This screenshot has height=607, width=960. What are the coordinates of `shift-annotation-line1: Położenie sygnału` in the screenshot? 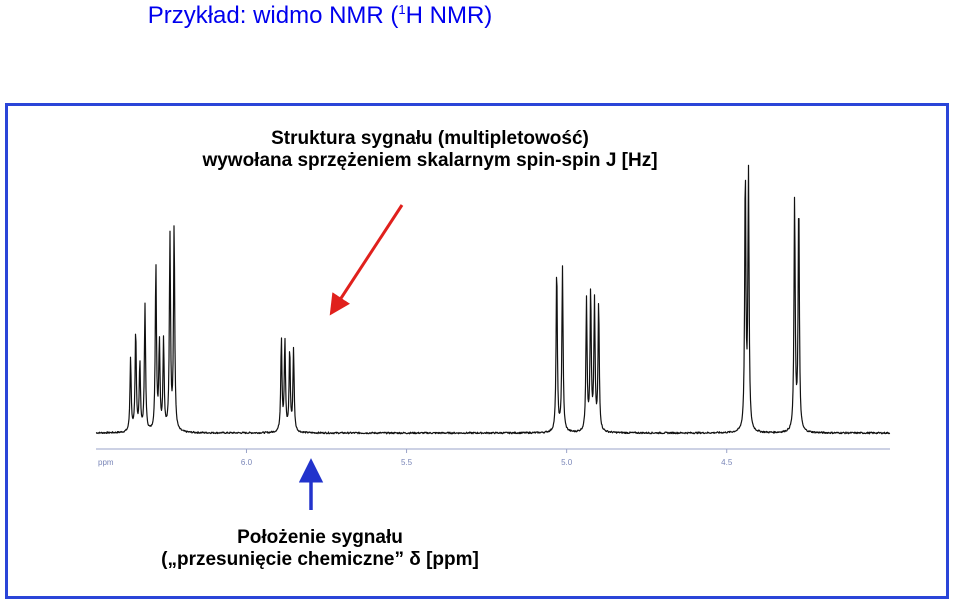 It's located at (320, 537).